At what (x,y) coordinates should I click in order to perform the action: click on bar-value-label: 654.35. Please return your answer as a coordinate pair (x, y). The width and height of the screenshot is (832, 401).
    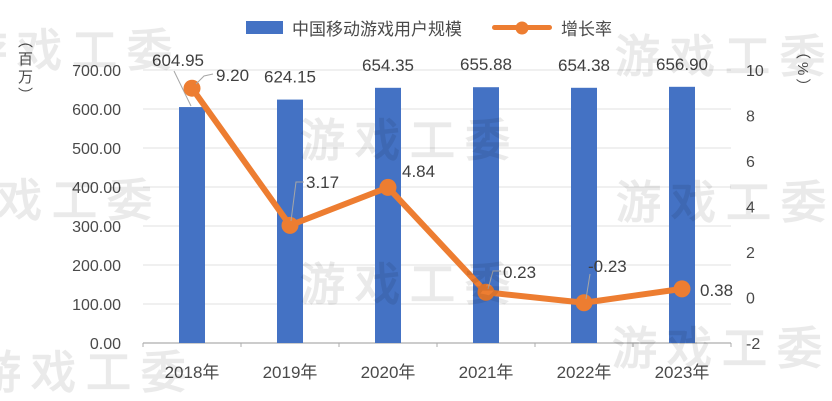
    Looking at the image, I should click on (388, 65).